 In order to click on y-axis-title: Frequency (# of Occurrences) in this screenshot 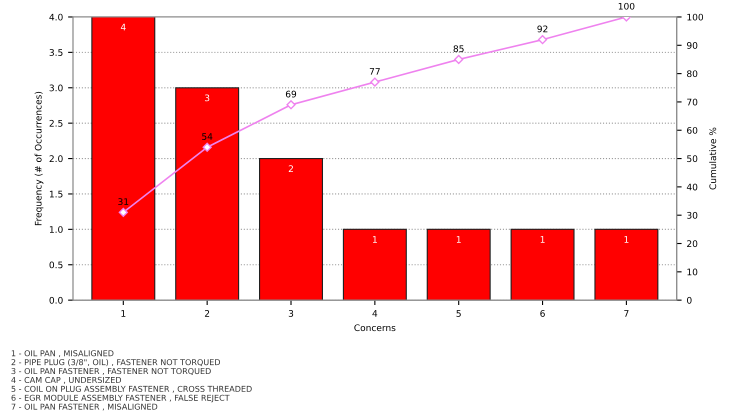, I will do `click(39, 159)`.